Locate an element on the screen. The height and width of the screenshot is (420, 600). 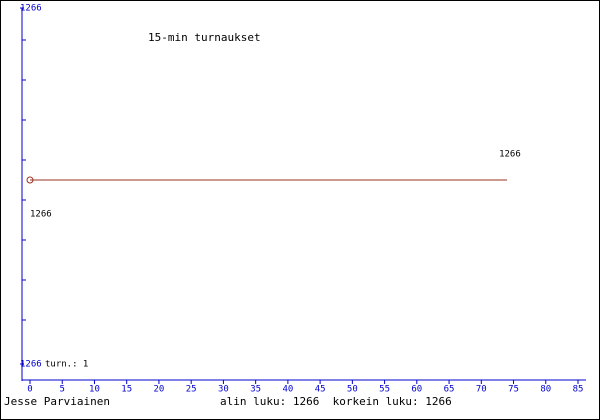
author: Jesse Parviainen is located at coordinates (57, 401).